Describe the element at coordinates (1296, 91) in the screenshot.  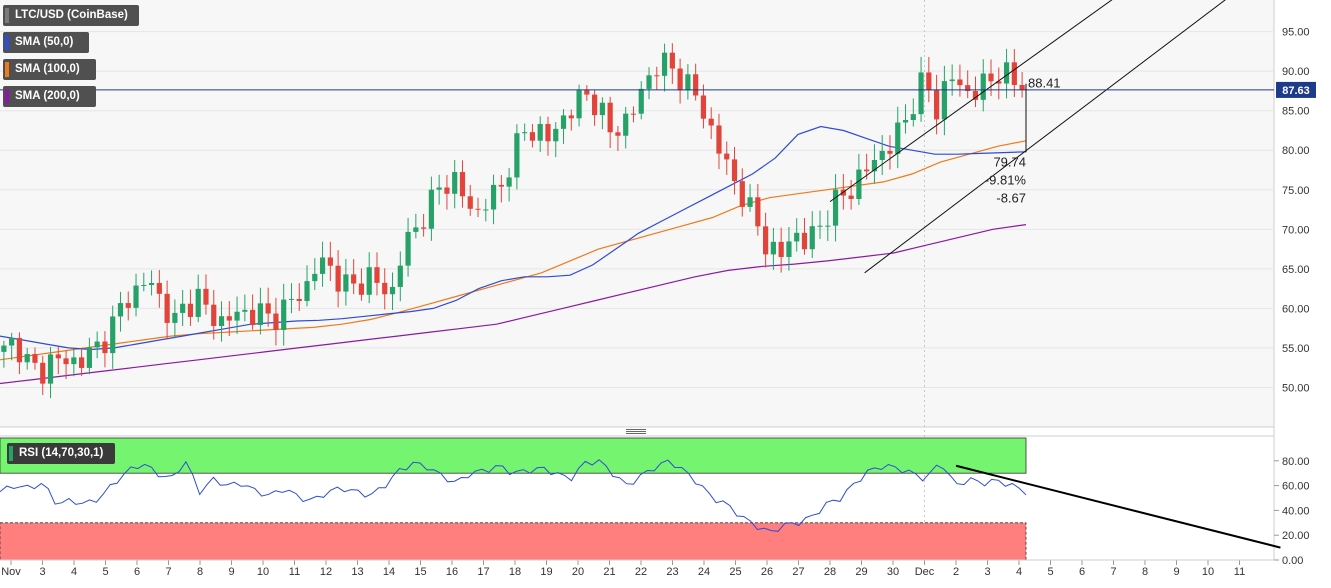
I see `current-price-label: 87.63` at that location.